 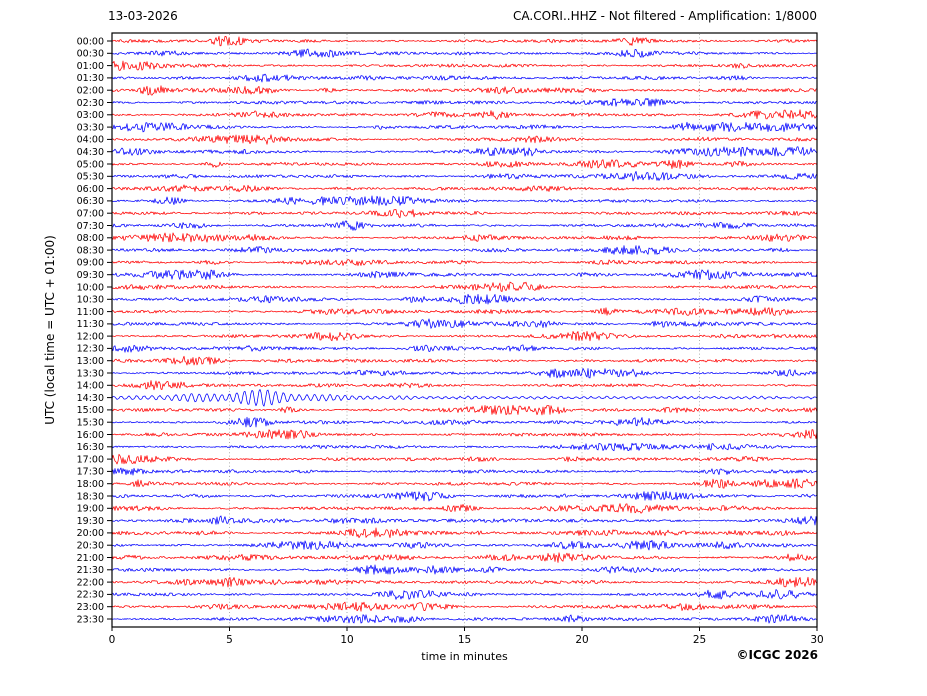 I want to click on x-tick-label: 0, so click(x=112, y=640).